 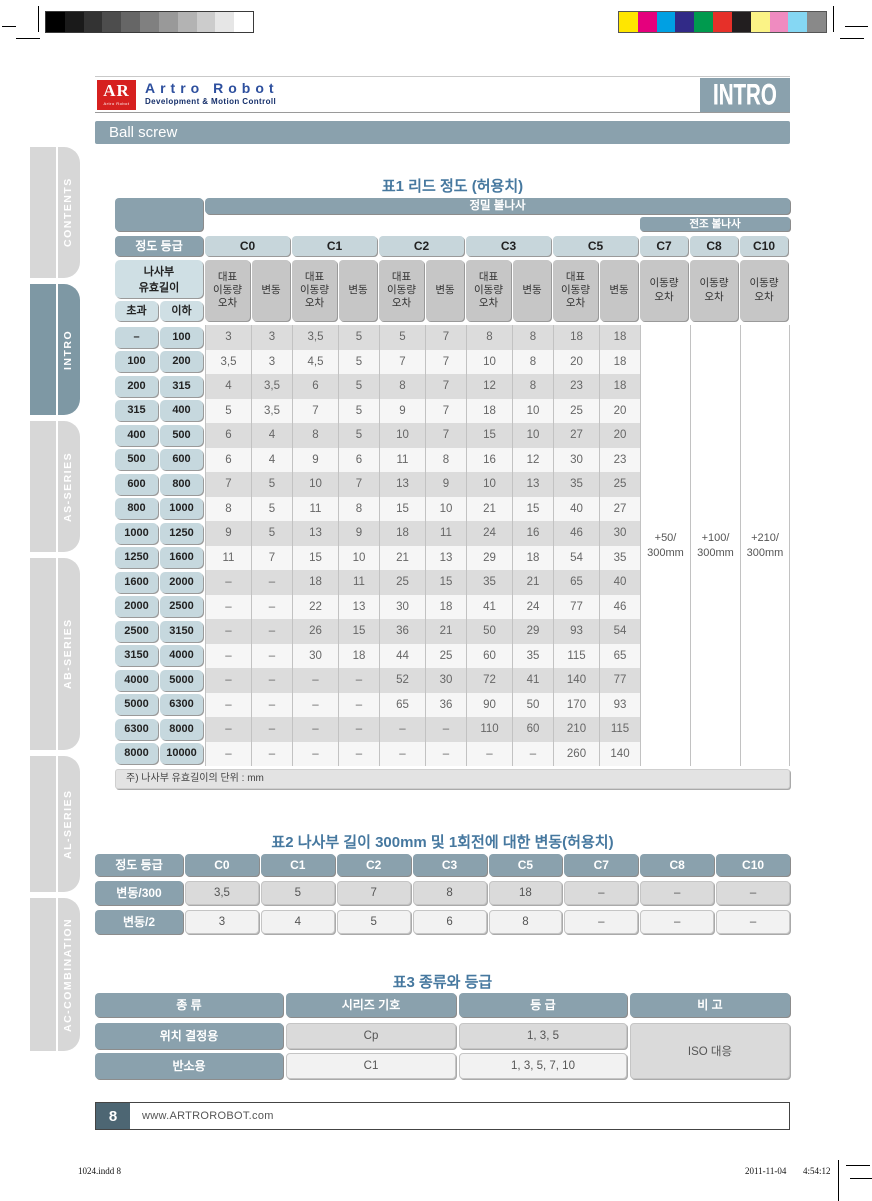 I want to click on row-values: 6 4 9 6 11 8 16 12 30 23, so click(x=422, y=459).